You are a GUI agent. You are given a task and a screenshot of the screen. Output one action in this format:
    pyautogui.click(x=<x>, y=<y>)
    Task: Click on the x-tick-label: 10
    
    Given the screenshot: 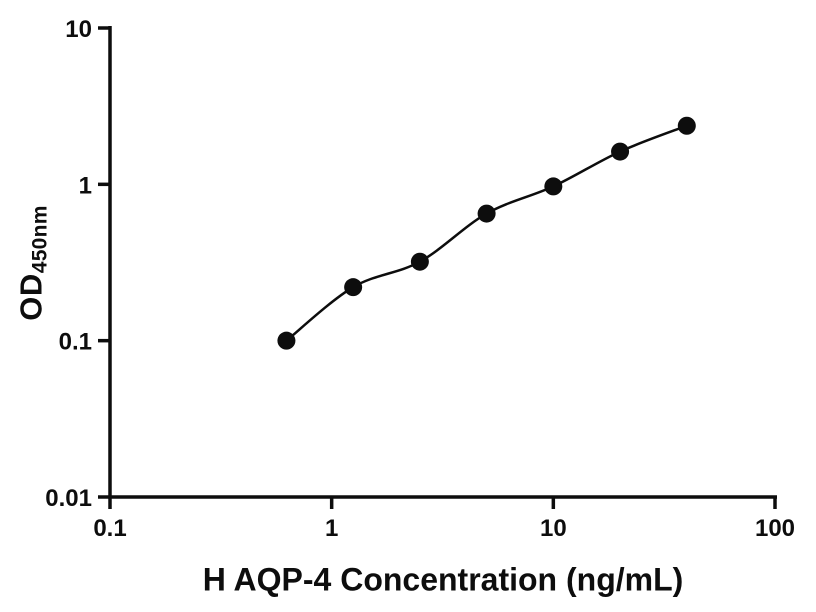 What is the action you would take?
    pyautogui.click(x=553, y=528)
    